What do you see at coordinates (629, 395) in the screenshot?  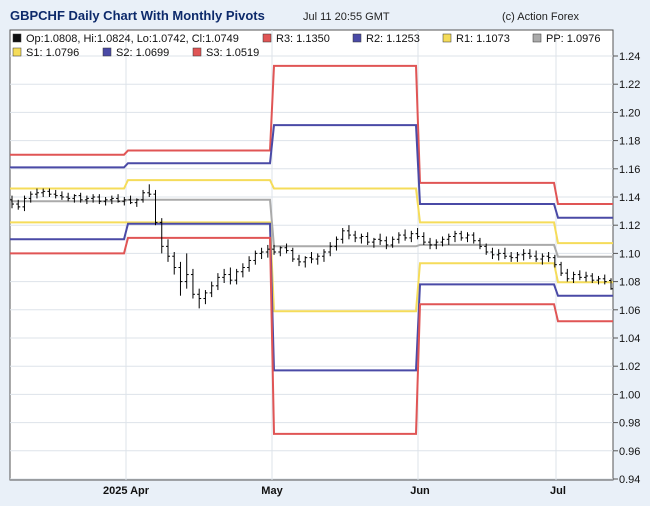 I see `y-tick-label: 1.00` at bounding box center [629, 395].